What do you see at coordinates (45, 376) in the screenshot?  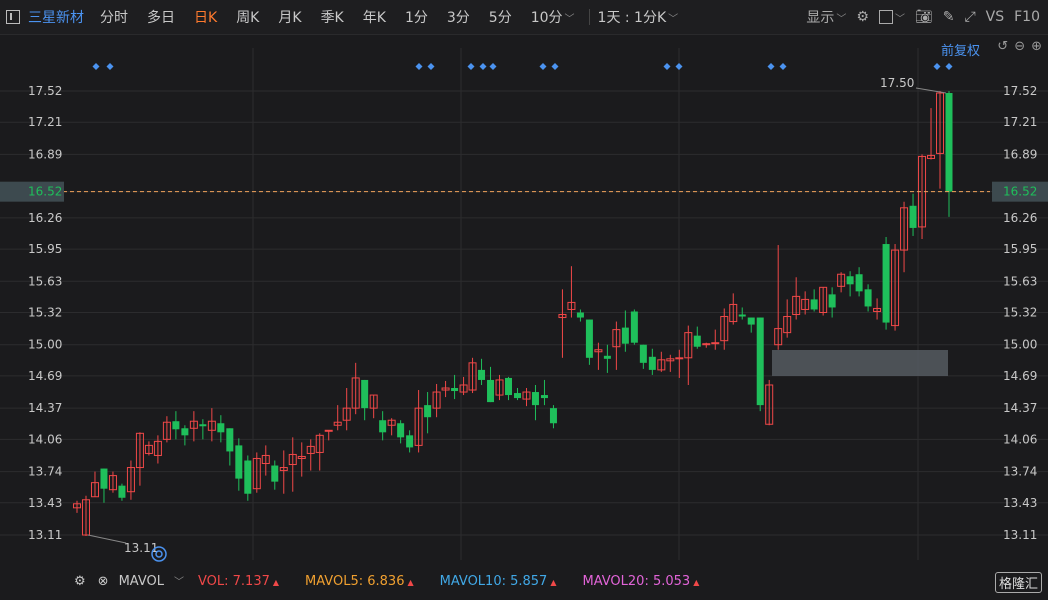 I see `y-tick-label: 14.69` at bounding box center [45, 376].